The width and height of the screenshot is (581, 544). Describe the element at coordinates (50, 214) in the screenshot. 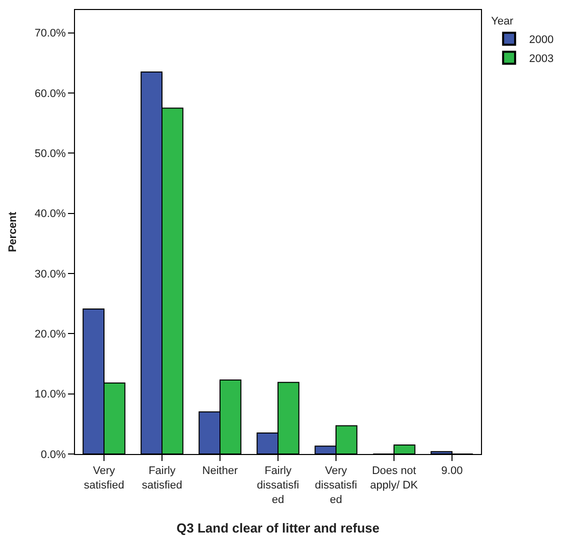

I see `y-tick-label: 40.0%` at that location.